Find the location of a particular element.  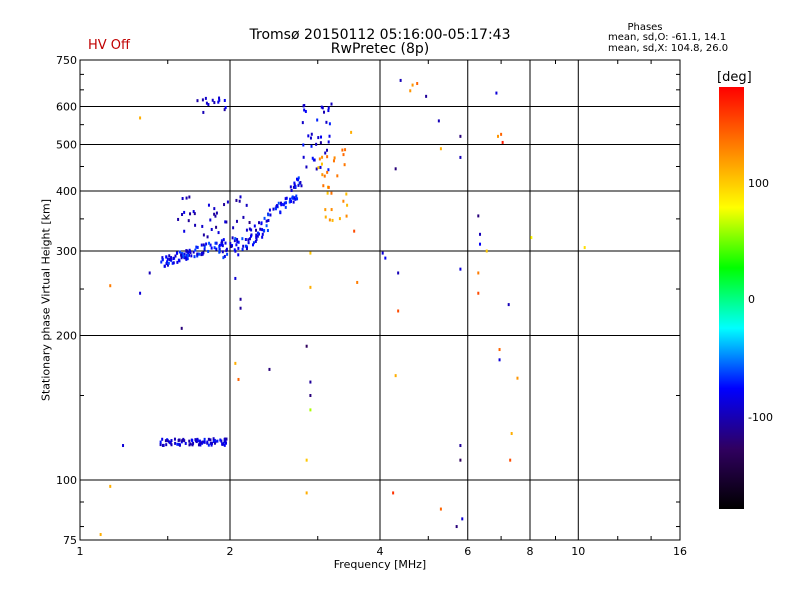

x-tick-label: 16 is located at coordinates (680, 551).